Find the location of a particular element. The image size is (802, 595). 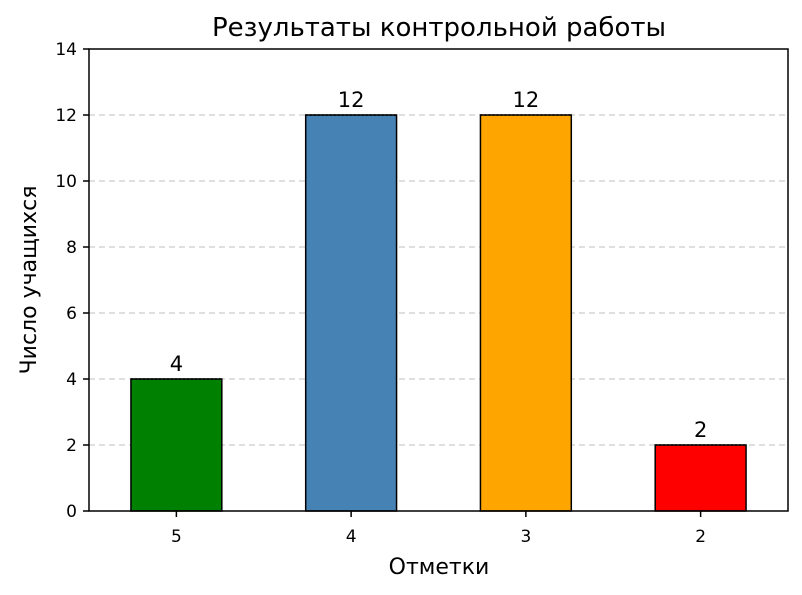

y-tick-label: 4 is located at coordinates (71, 380).